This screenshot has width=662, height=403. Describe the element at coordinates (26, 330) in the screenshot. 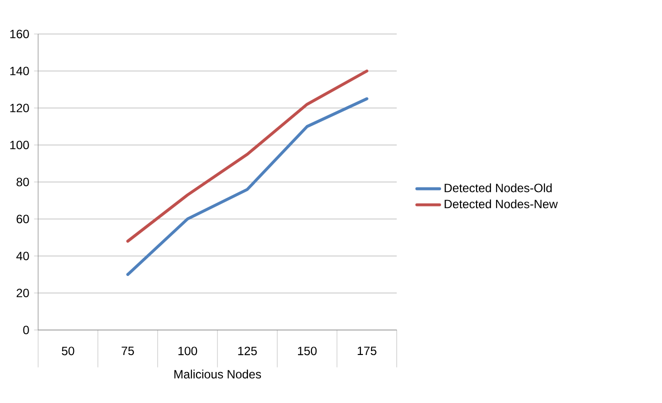

I see `y-tick-label: 0` at that location.